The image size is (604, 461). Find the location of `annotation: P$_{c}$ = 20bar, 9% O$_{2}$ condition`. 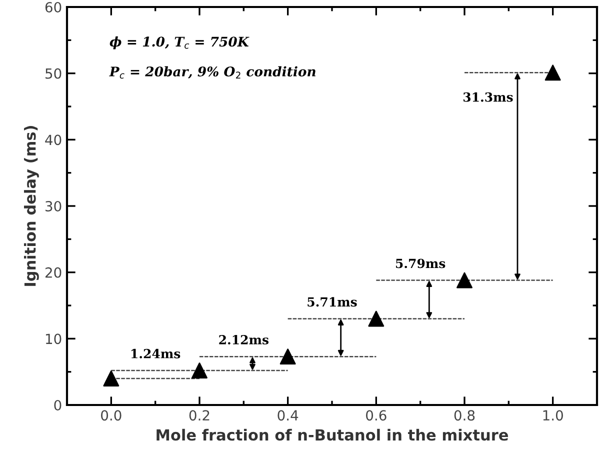

annotation: P$_{c}$ = 20bar, 9% O$_{2}$ condition is located at coordinates (212, 72).